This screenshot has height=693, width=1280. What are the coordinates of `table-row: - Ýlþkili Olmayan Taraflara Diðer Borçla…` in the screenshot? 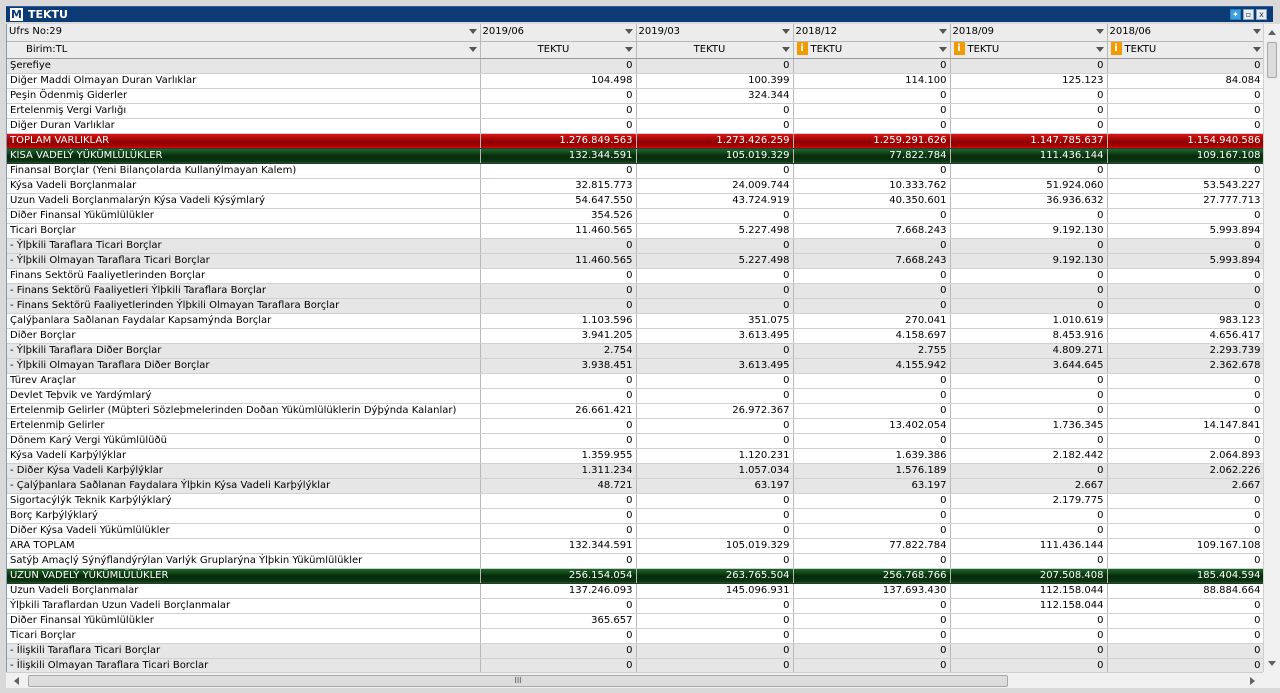 It's located at (635, 366).